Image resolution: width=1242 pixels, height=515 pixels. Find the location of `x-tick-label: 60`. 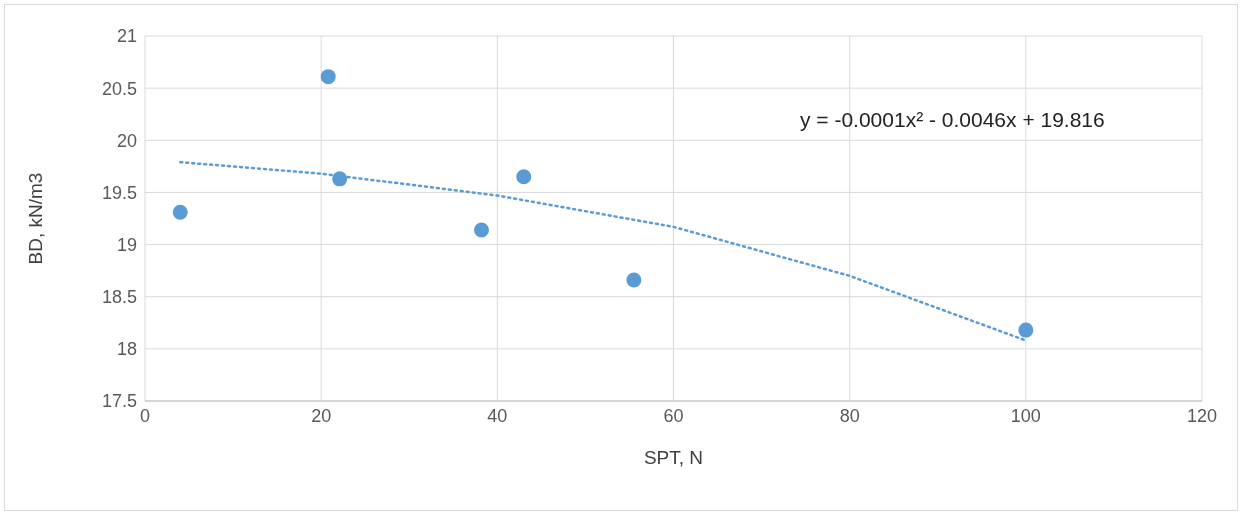

x-tick-label: 60 is located at coordinates (673, 415).